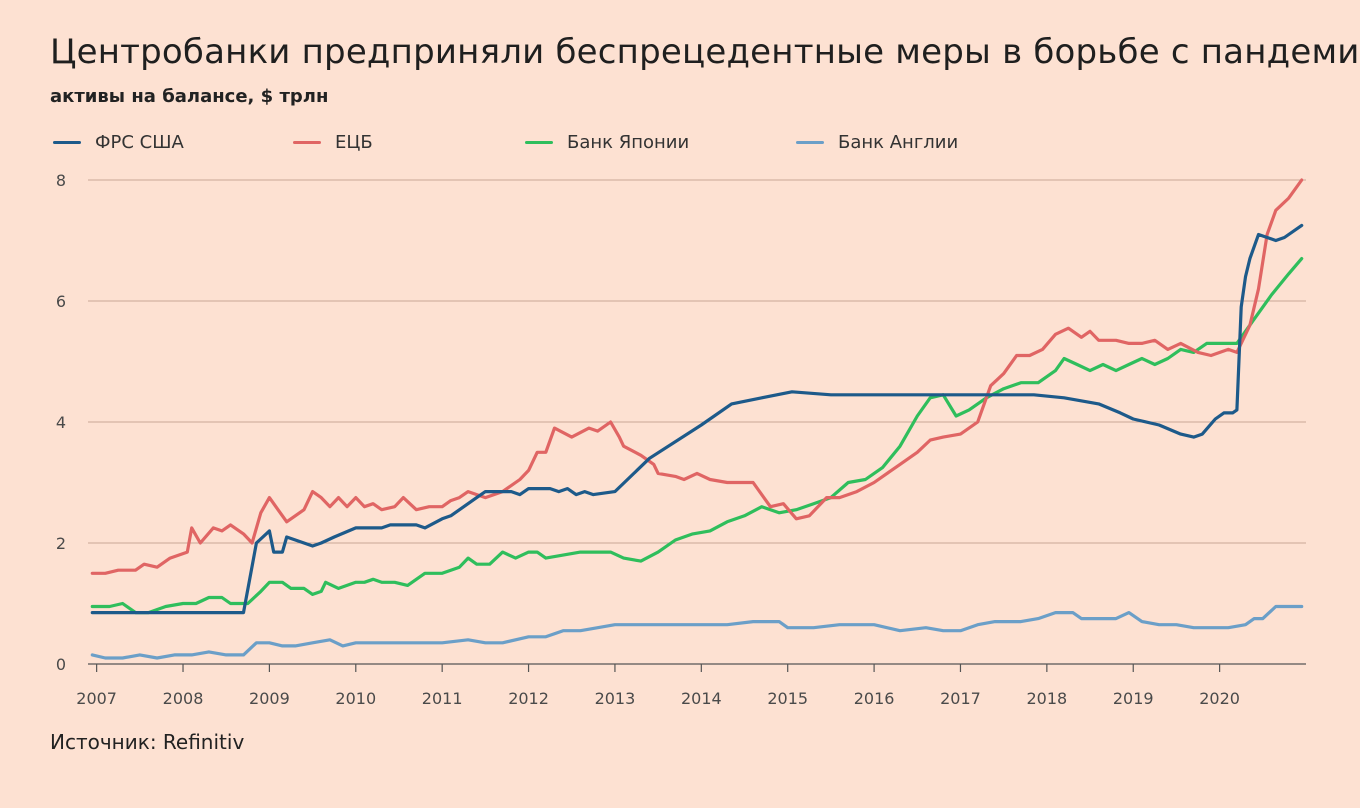  Describe the element at coordinates (96, 698) in the screenshot. I see `x-tick-label-2007: 2007` at that location.